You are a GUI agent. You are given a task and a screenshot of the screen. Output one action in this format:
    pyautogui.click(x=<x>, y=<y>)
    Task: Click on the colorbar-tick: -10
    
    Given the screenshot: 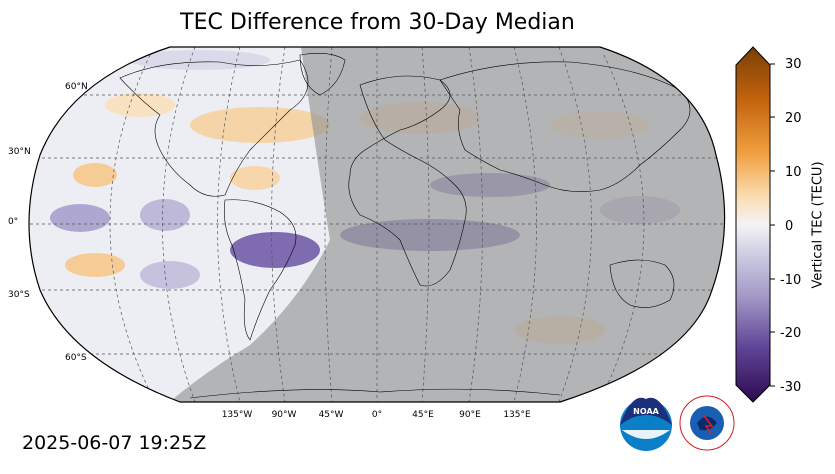 What is the action you would take?
    pyautogui.click(x=790, y=280)
    